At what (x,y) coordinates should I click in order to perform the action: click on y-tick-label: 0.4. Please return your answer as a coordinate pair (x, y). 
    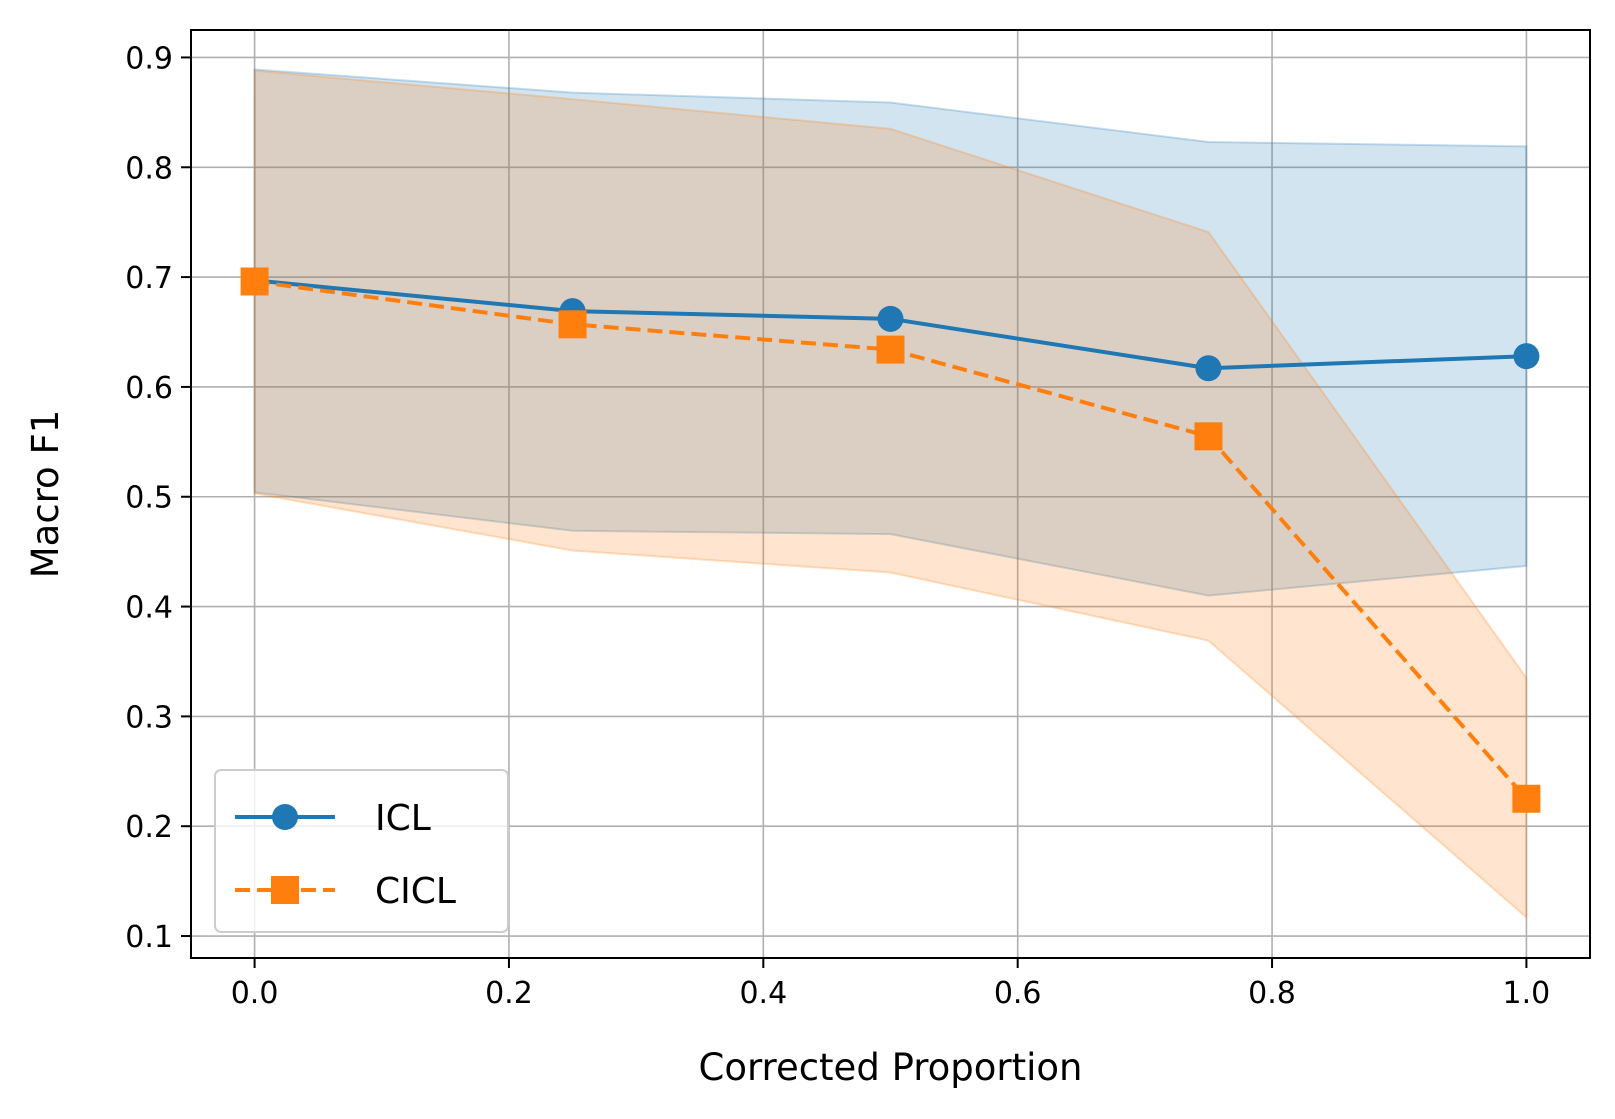
    Looking at the image, I should click on (149, 608).